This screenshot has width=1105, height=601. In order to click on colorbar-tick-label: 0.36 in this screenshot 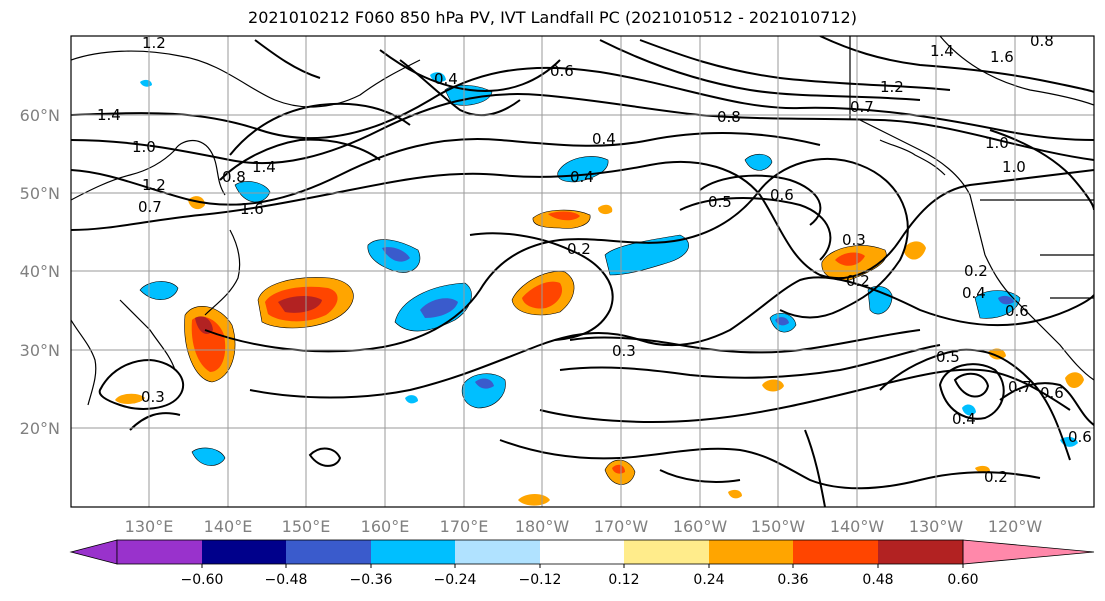, I will do `click(792, 580)`.